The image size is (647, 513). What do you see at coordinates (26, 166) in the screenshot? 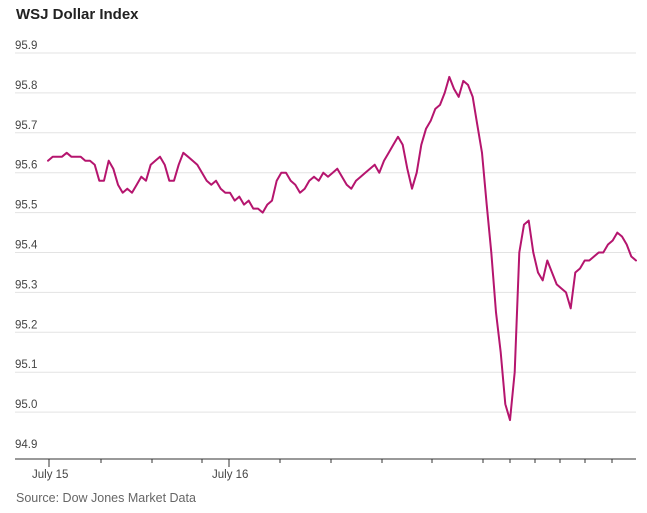
I see `y-tick-label: 95.6` at bounding box center [26, 166].